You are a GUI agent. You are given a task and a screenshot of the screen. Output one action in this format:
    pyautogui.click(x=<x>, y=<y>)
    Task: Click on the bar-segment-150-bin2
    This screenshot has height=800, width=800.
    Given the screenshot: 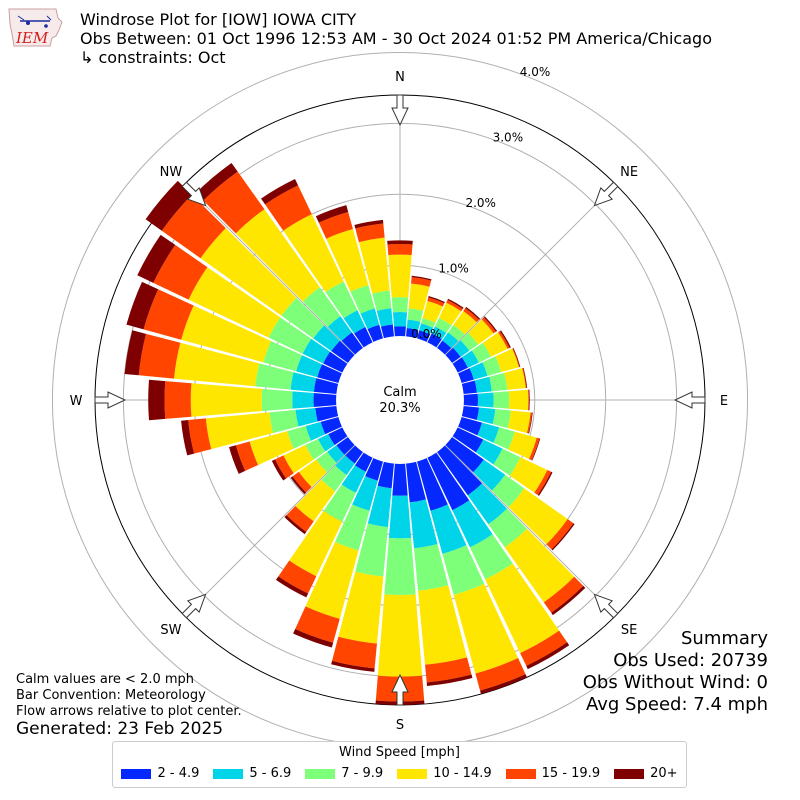 What is the action you would take?
    pyautogui.click(x=472, y=524)
    